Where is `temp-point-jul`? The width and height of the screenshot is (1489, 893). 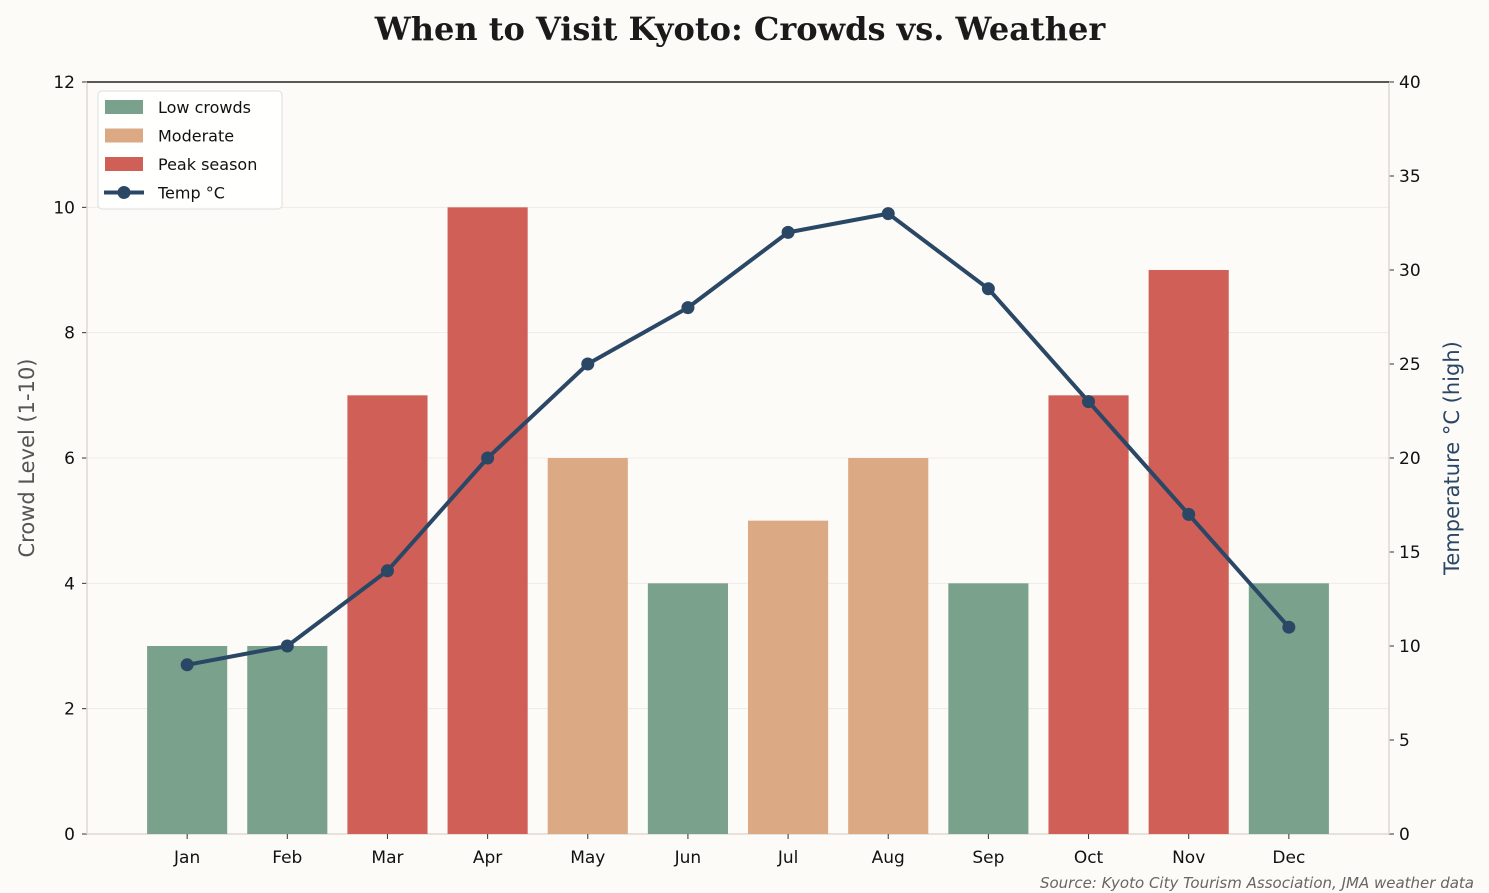
temp-point-jul is located at coordinates (788, 232).